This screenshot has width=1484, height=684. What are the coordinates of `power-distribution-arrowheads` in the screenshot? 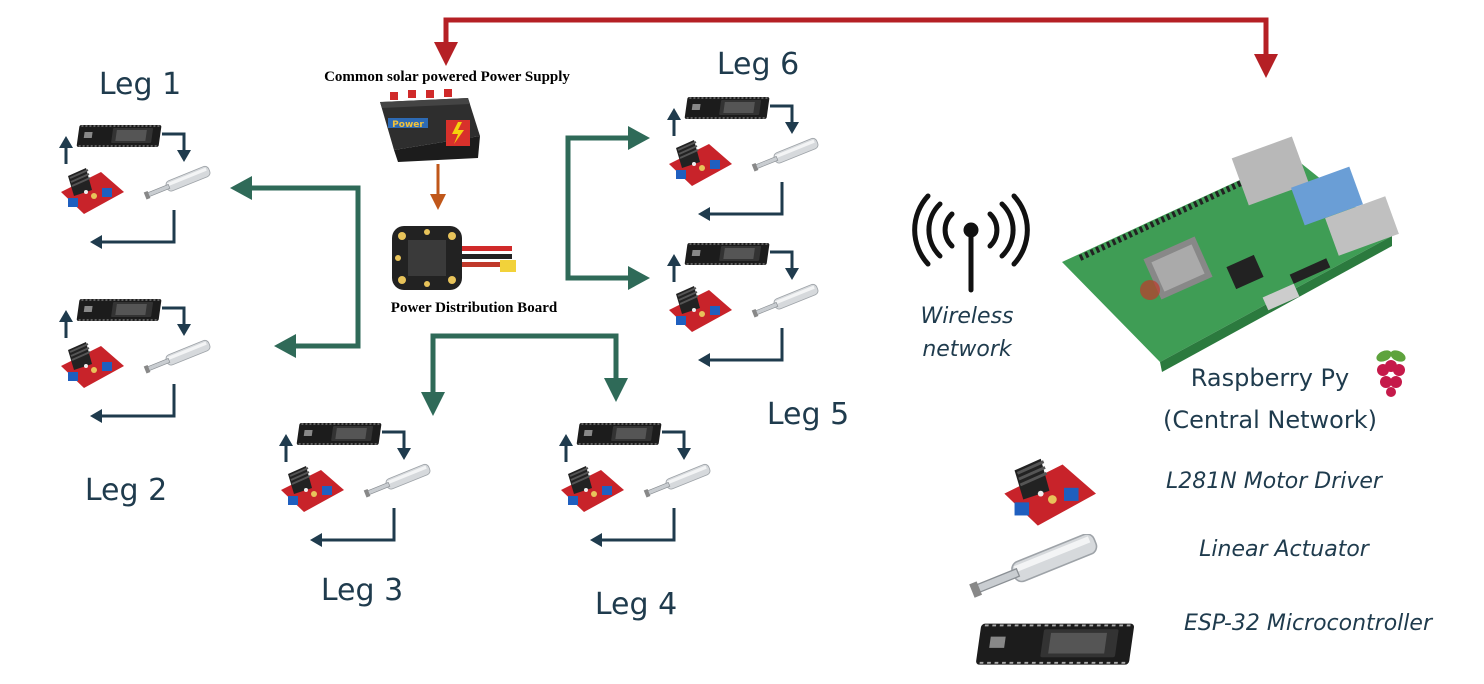 It's located at (440, 271).